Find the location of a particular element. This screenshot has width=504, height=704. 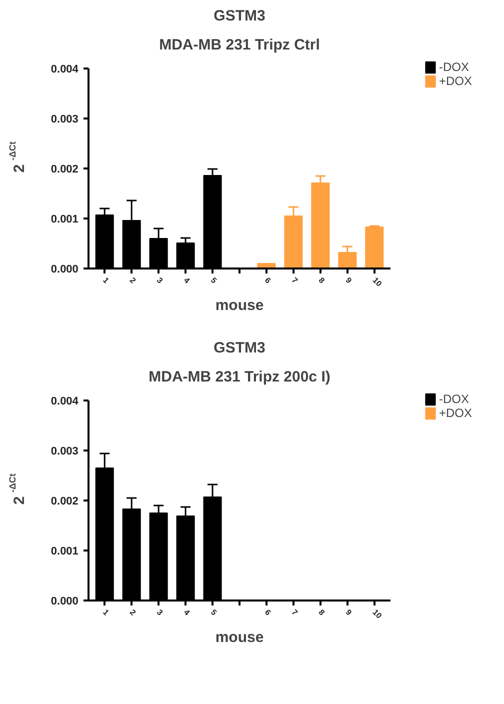

chart-subtitle: MDA-MB 231 Tripz 200c I) is located at coordinates (239, 377).